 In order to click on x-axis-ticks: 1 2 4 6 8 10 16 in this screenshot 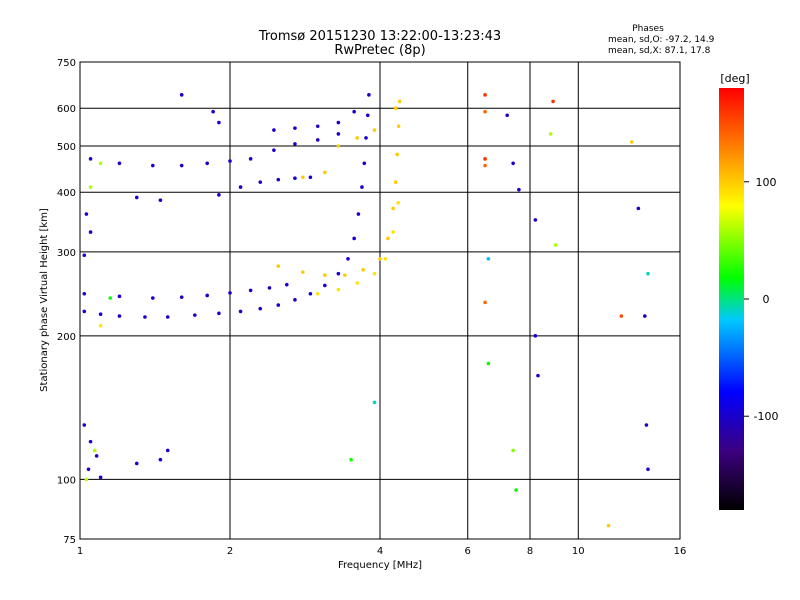, I will do `click(382, 551)`.